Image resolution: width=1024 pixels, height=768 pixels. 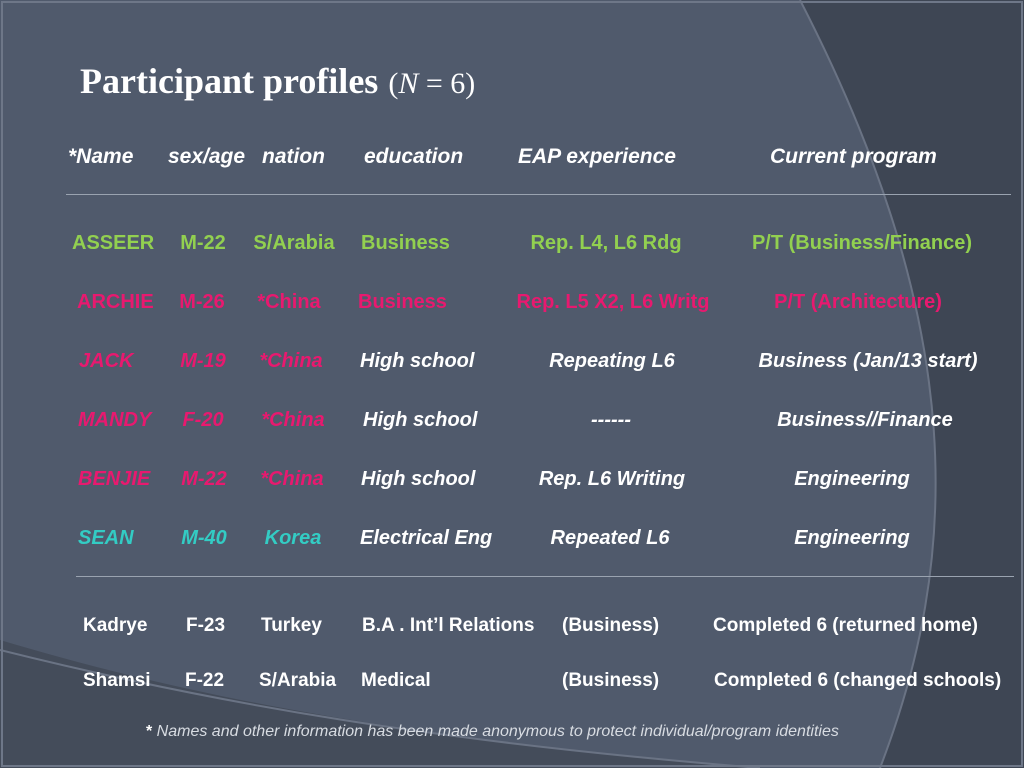 What do you see at coordinates (611, 625) in the screenshot?
I see `other-row-1-eap: (Business)` at bounding box center [611, 625].